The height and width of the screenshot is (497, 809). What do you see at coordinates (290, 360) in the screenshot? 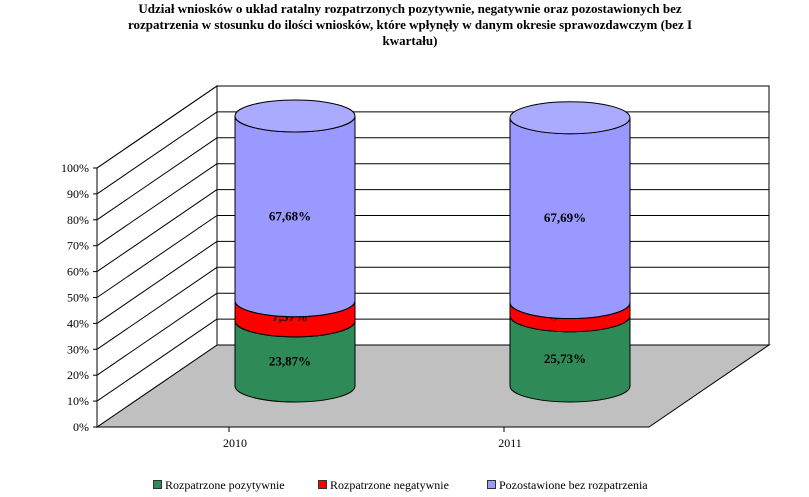
I see `data-label: 23,87%` at bounding box center [290, 360].